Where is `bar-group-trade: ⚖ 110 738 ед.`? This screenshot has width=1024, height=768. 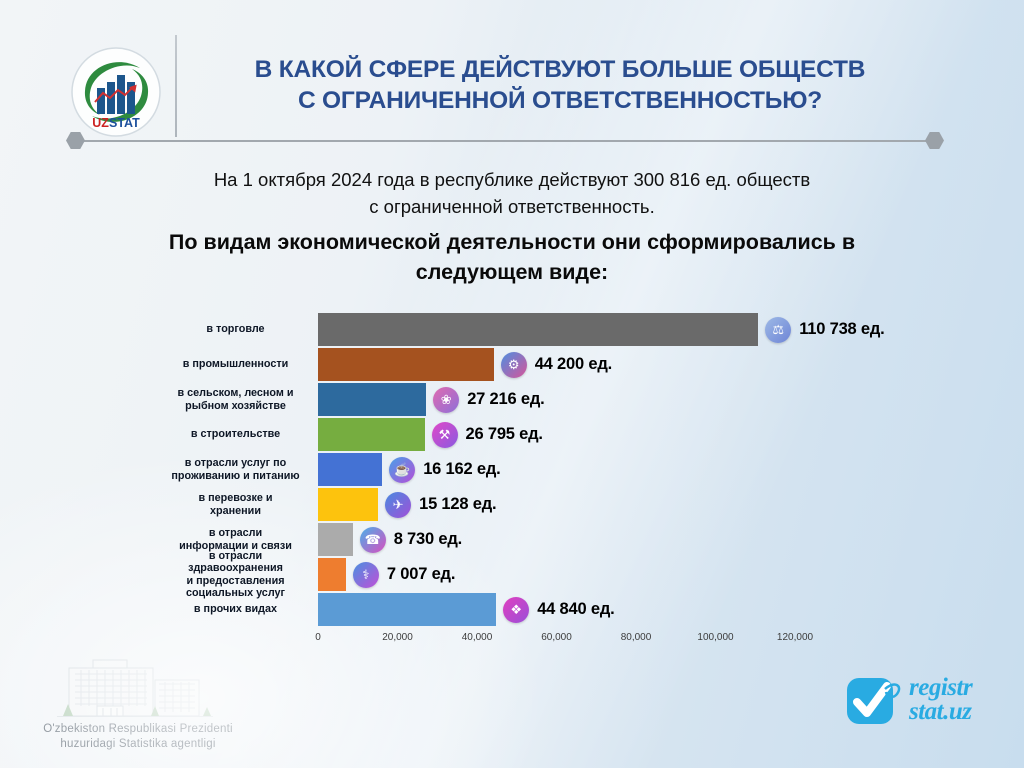
bar-group-trade: ⚖ 110 738 ед. is located at coordinates (601, 329).